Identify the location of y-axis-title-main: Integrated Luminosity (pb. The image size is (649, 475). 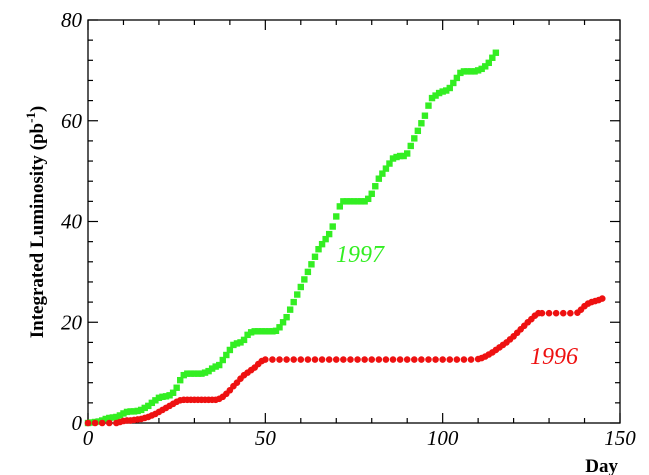
(37, 230).